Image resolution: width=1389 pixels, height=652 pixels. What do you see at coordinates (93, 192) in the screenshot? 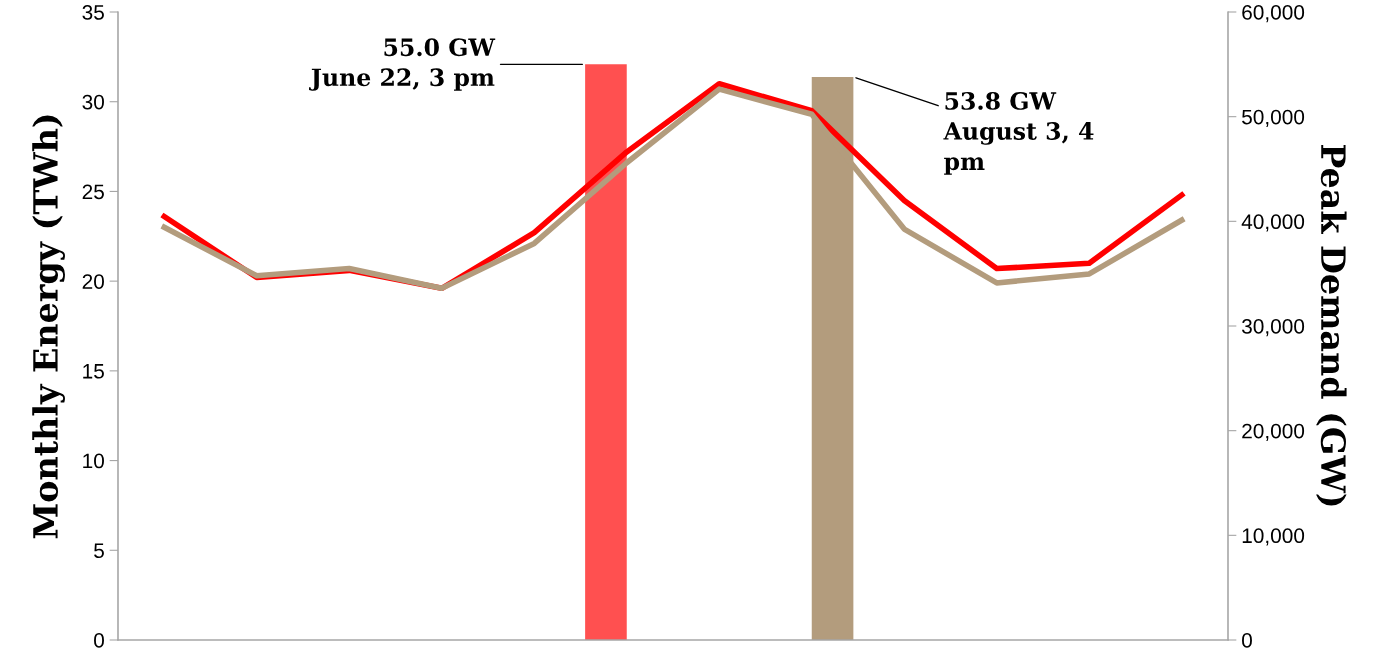
I see `y-tick-label: 25` at bounding box center [93, 192].